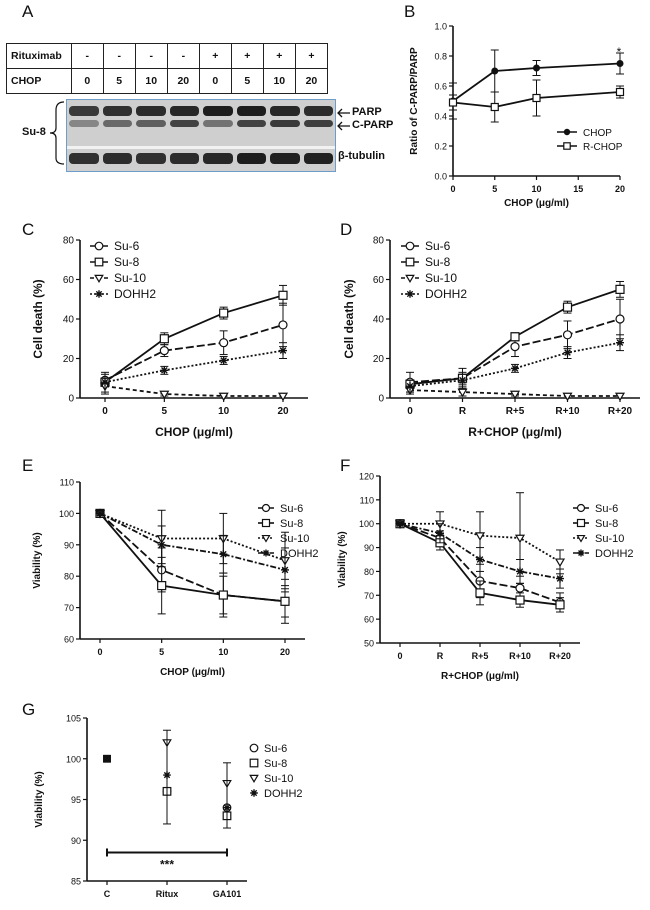 This screenshot has width=650, height=910. What do you see at coordinates (343, 126) in the screenshot?
I see `cparp-arrow` at bounding box center [343, 126].